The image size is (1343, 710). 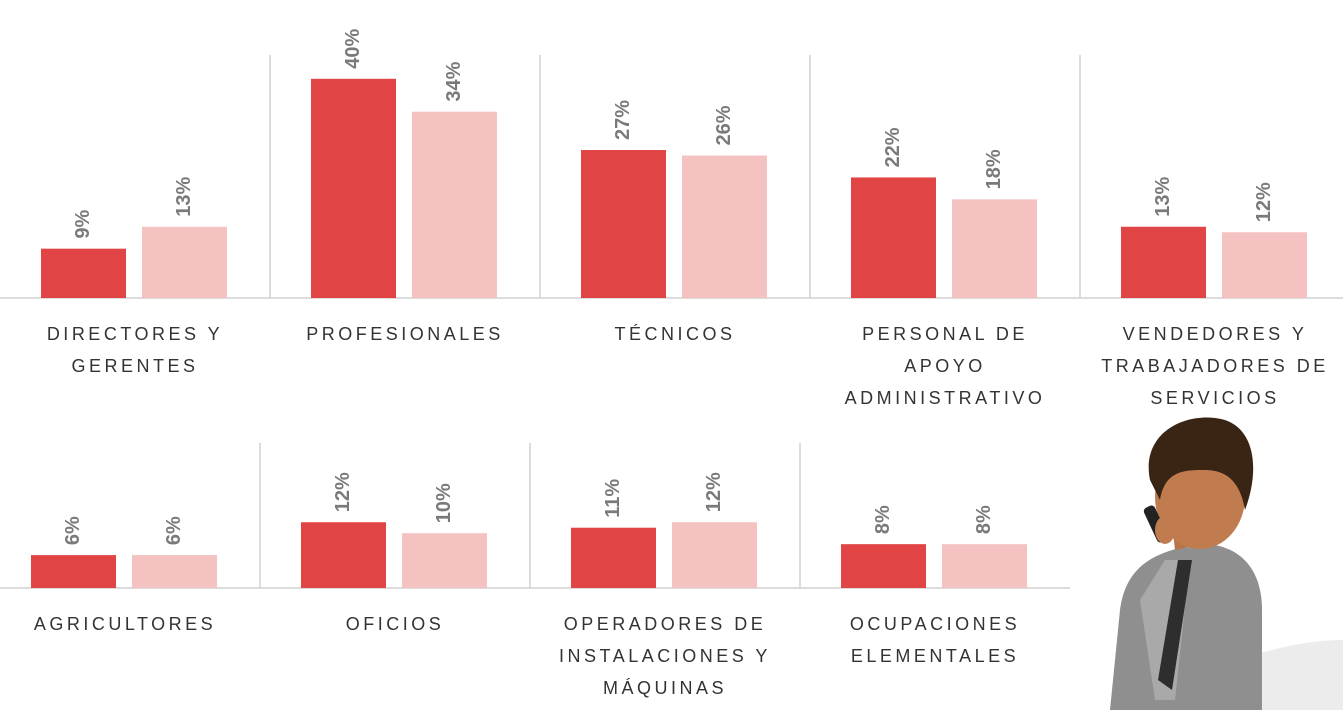 What do you see at coordinates (613, 498) in the screenshot?
I see `value-label: 11%` at bounding box center [613, 498].